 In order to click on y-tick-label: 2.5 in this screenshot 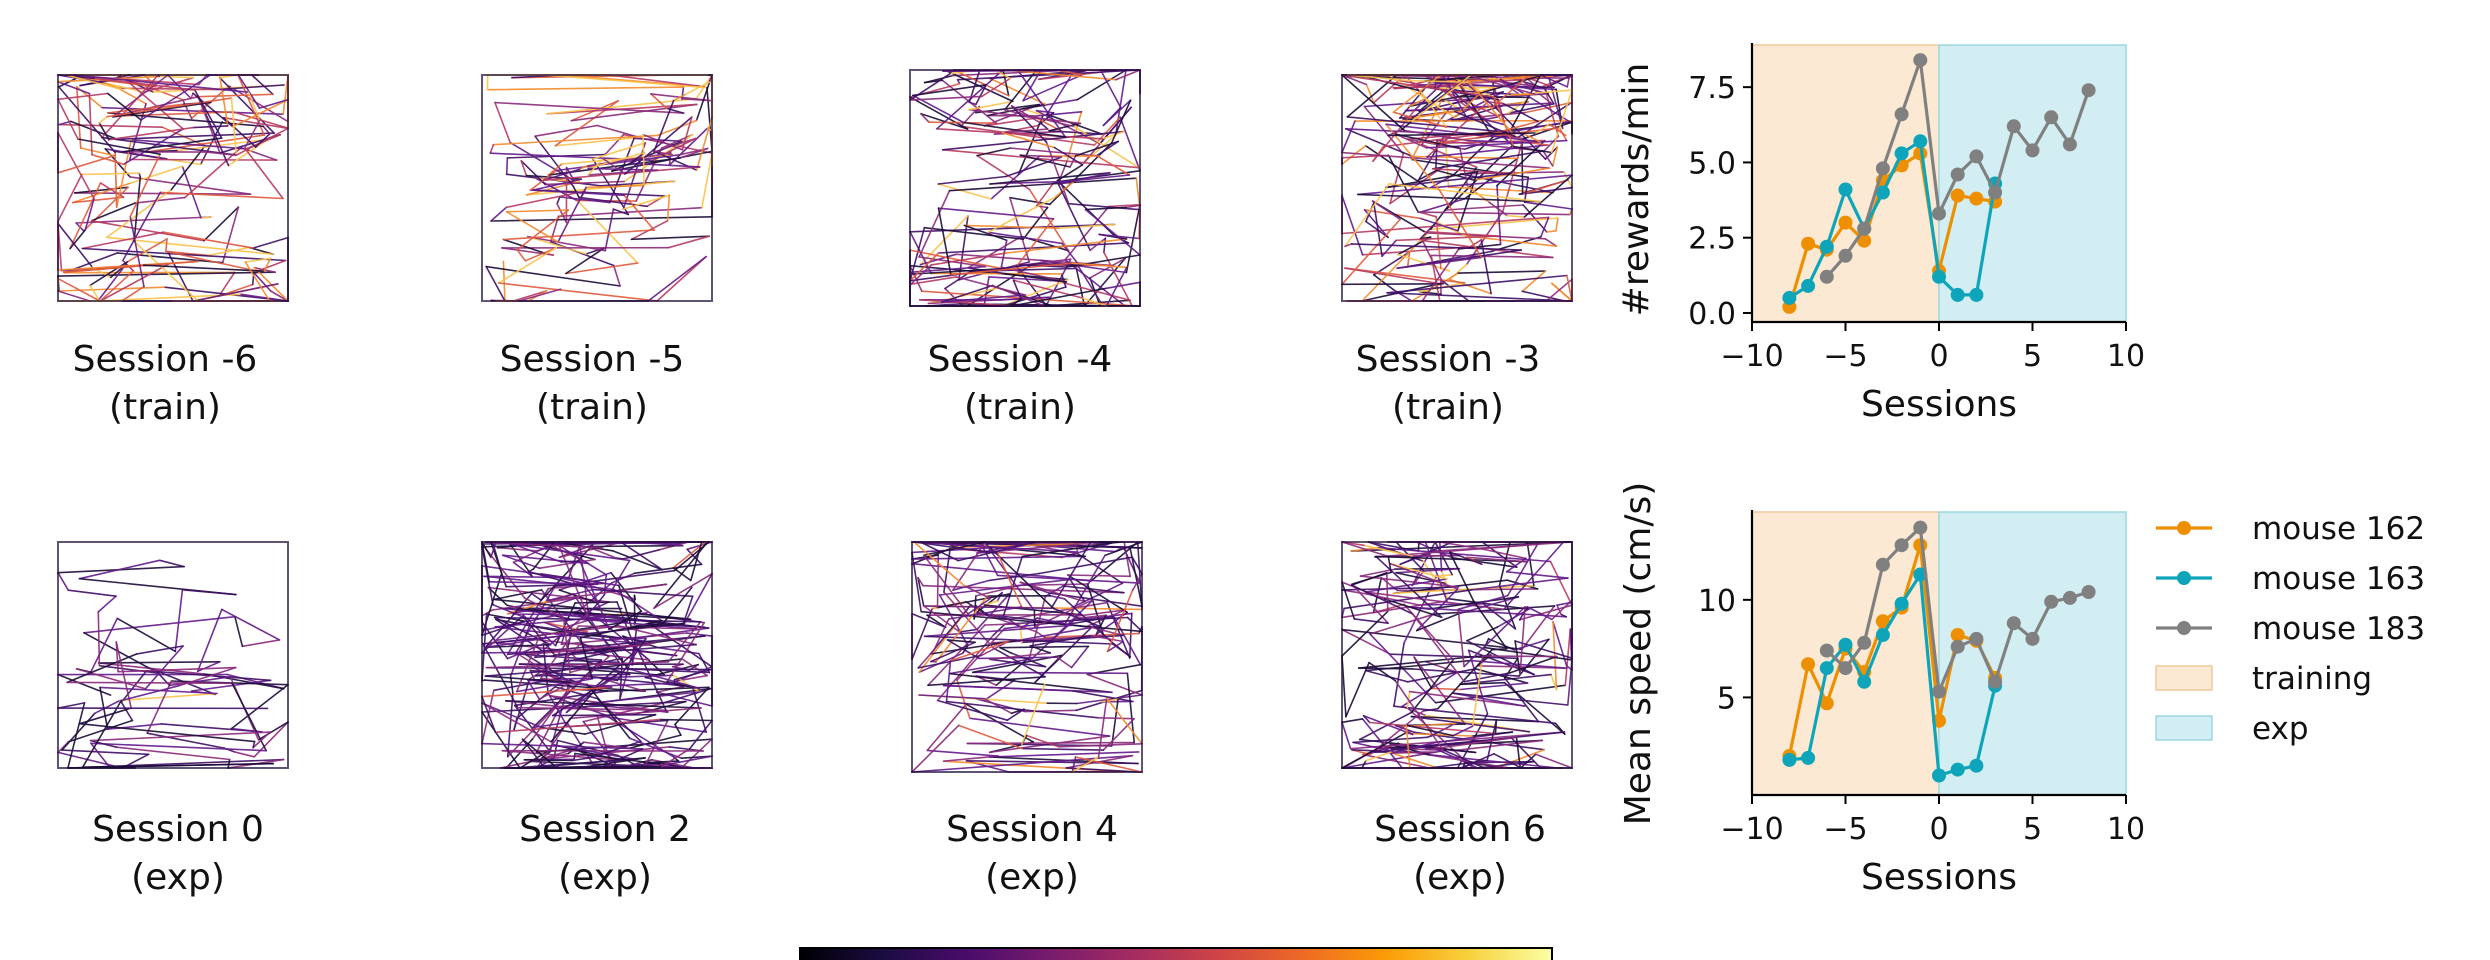, I will do `click(1712, 239)`.